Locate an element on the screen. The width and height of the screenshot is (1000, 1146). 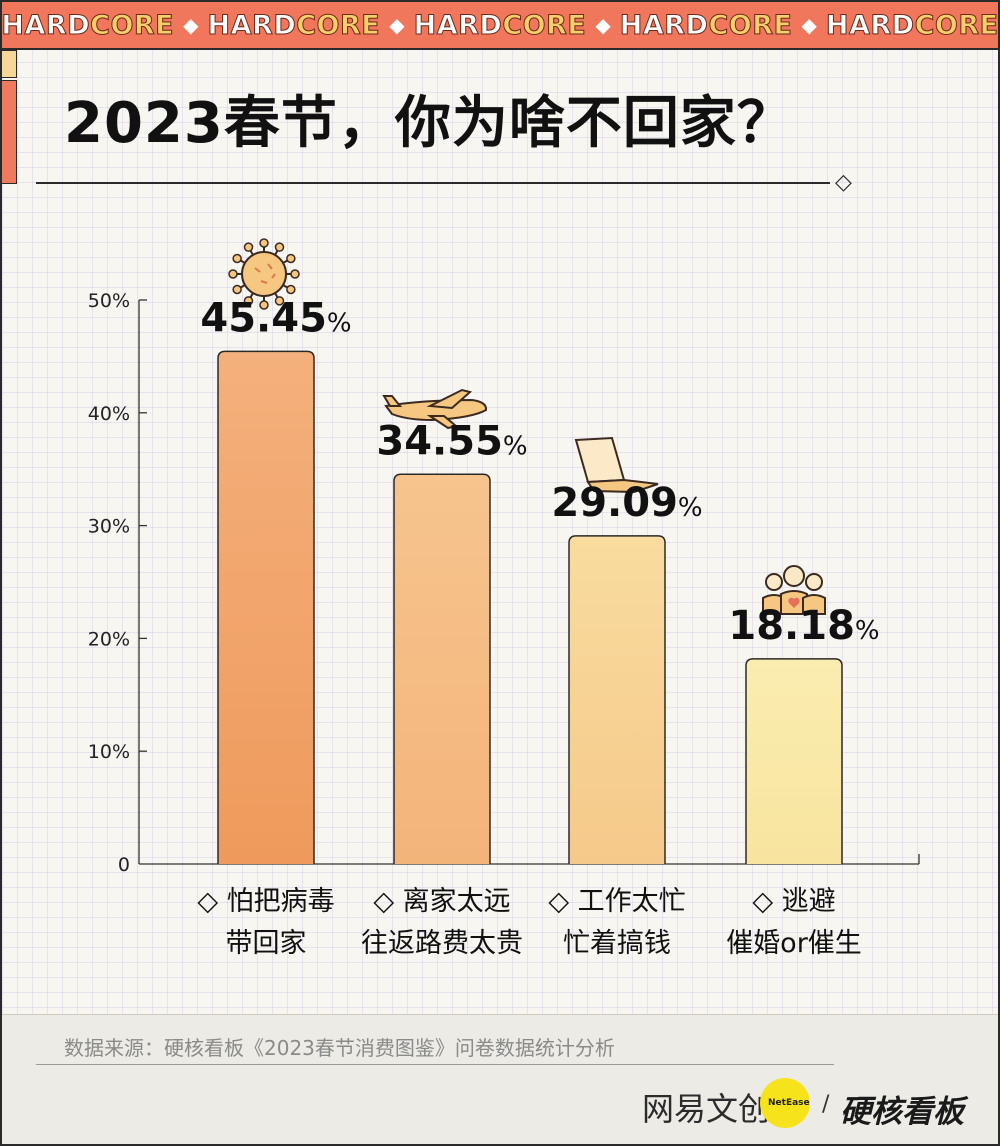
footer is located at coordinates (500, 1079).